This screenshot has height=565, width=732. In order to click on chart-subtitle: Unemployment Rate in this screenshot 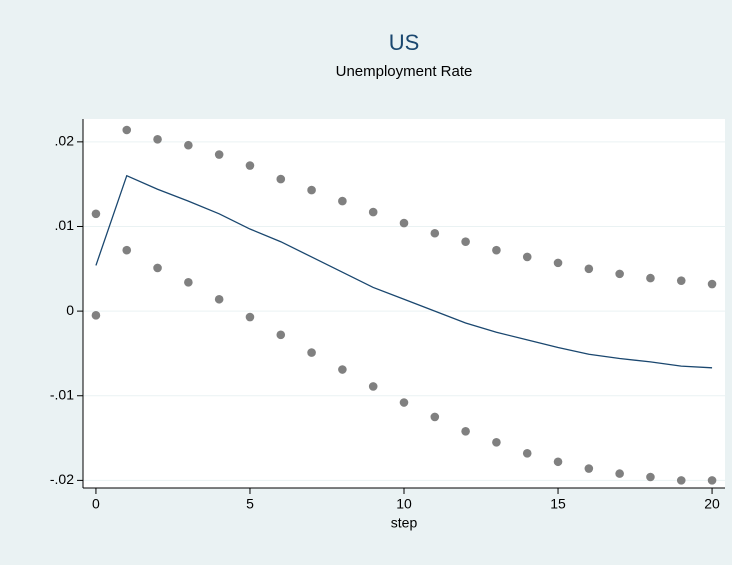, I will do `click(404, 71)`.